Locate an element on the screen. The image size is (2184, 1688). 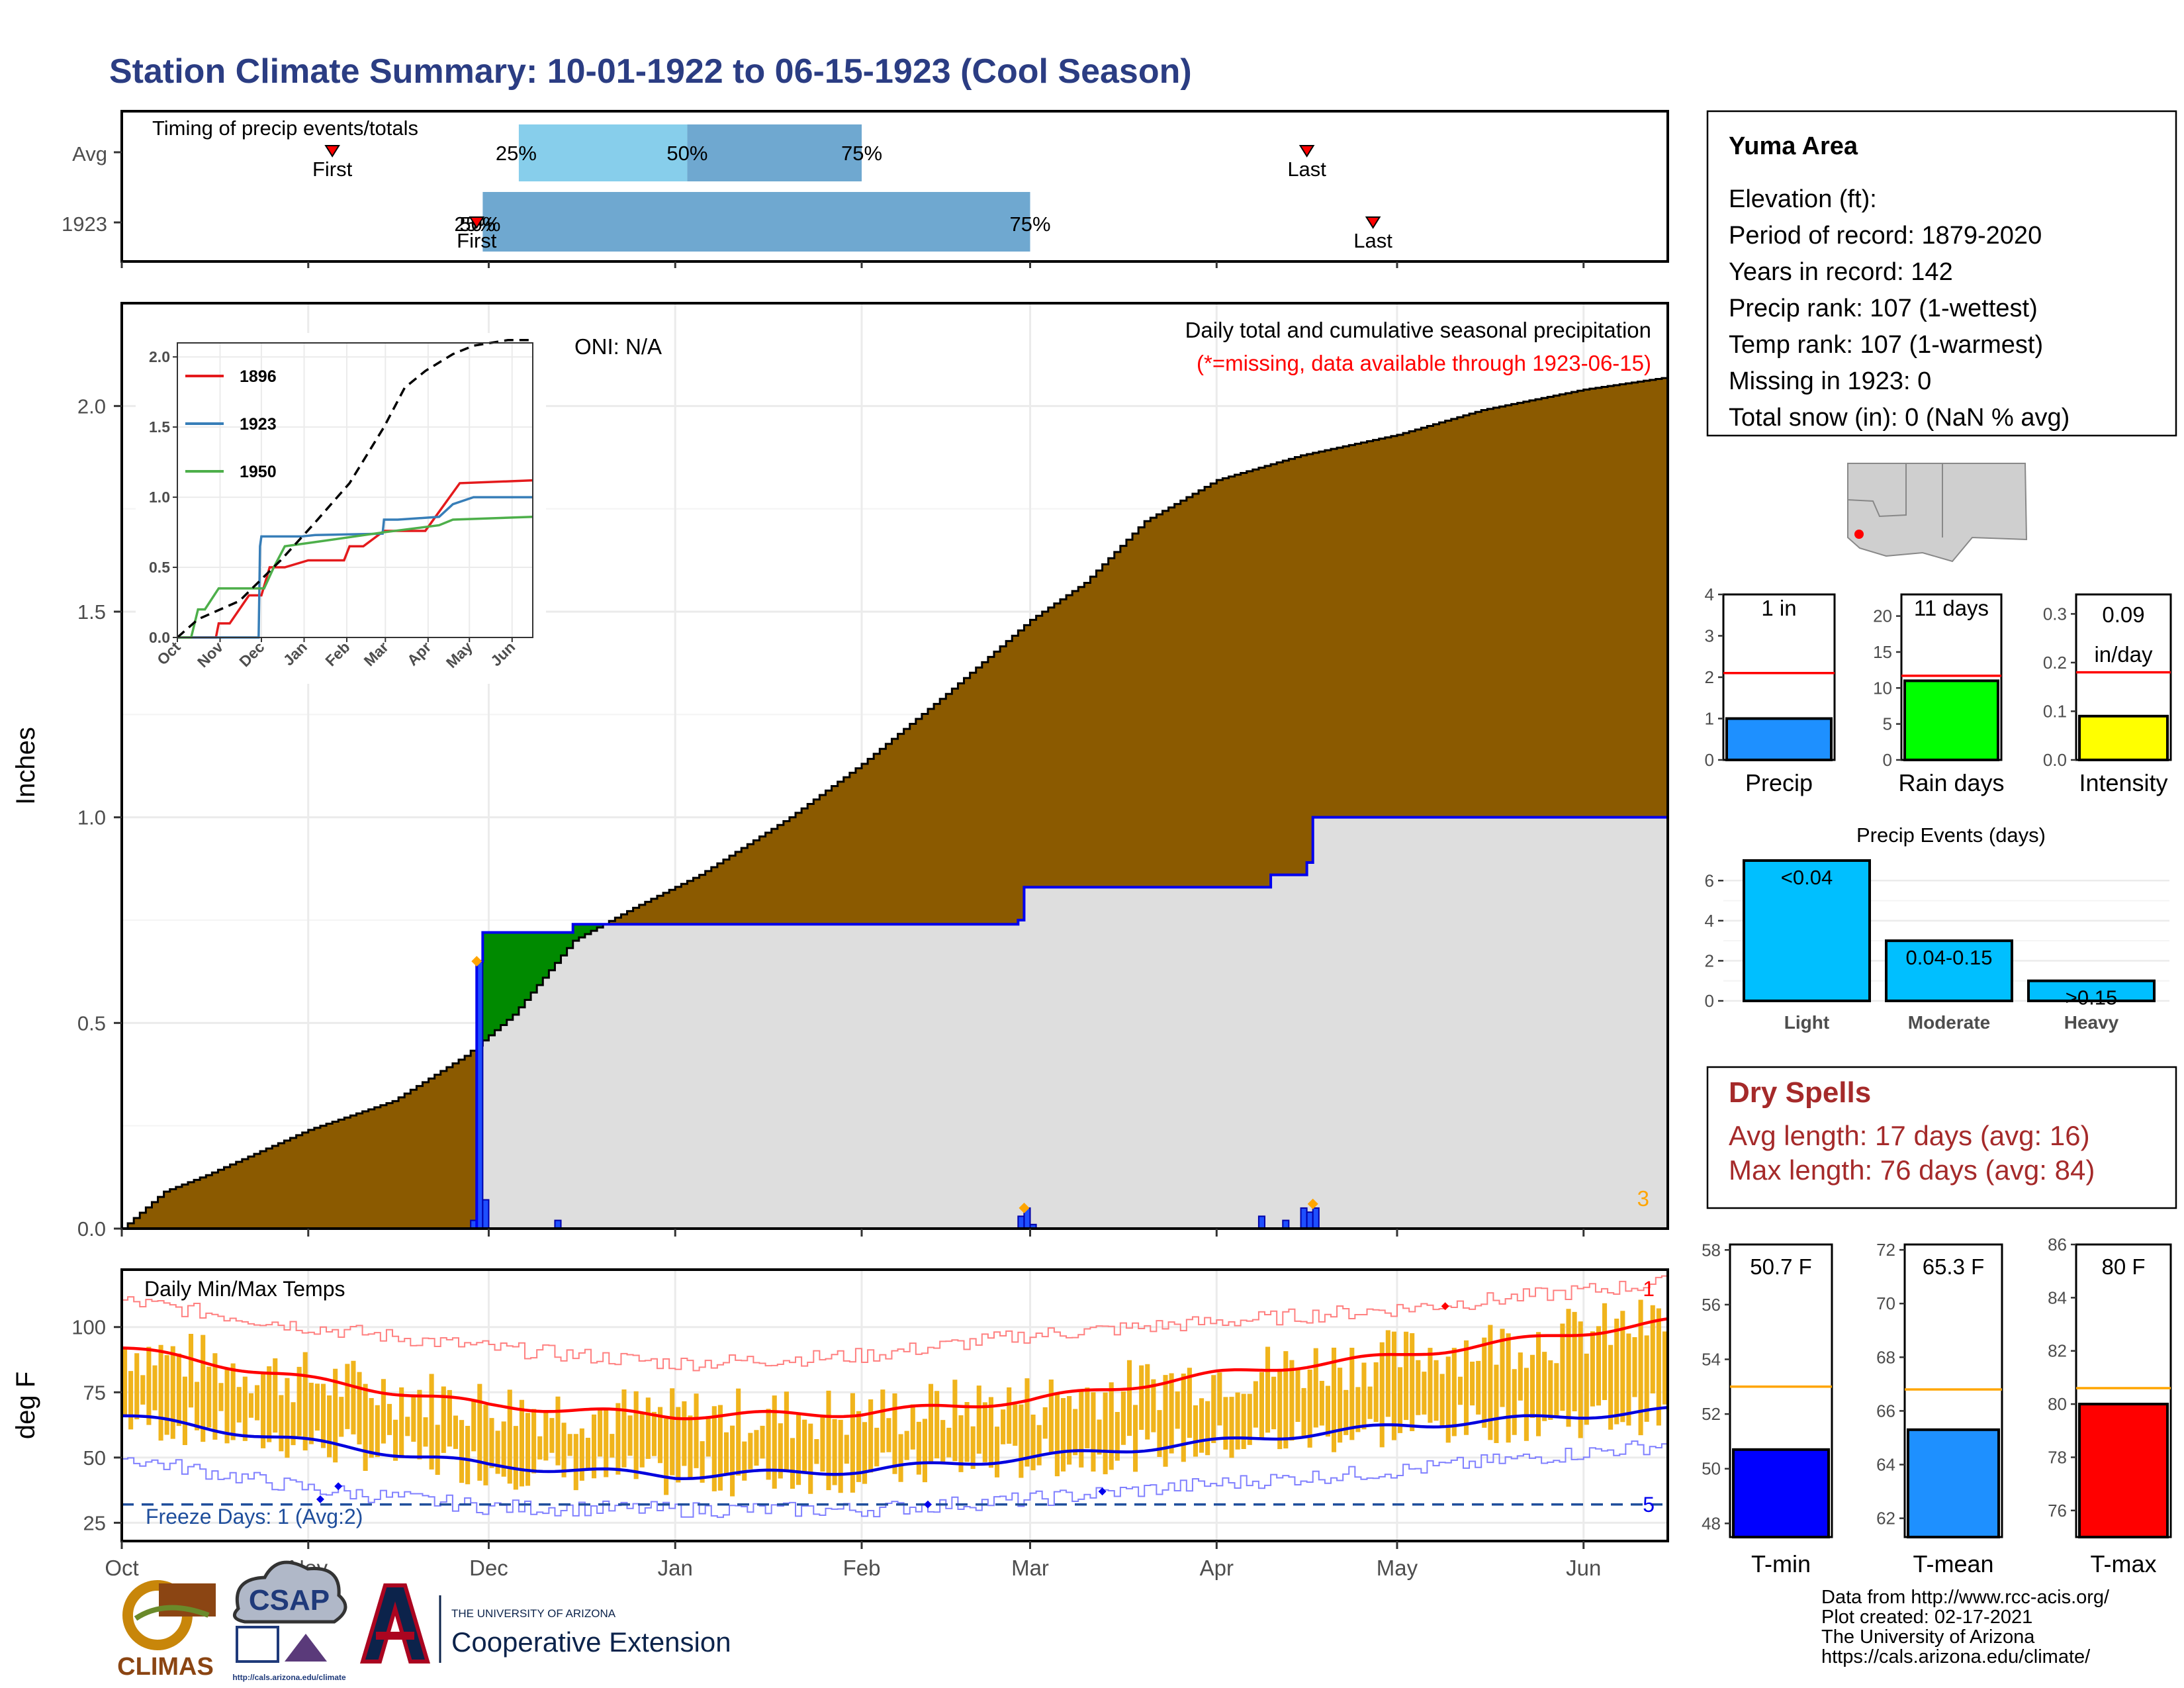
temp-y-tick-label: 25 is located at coordinates (95, 1522).